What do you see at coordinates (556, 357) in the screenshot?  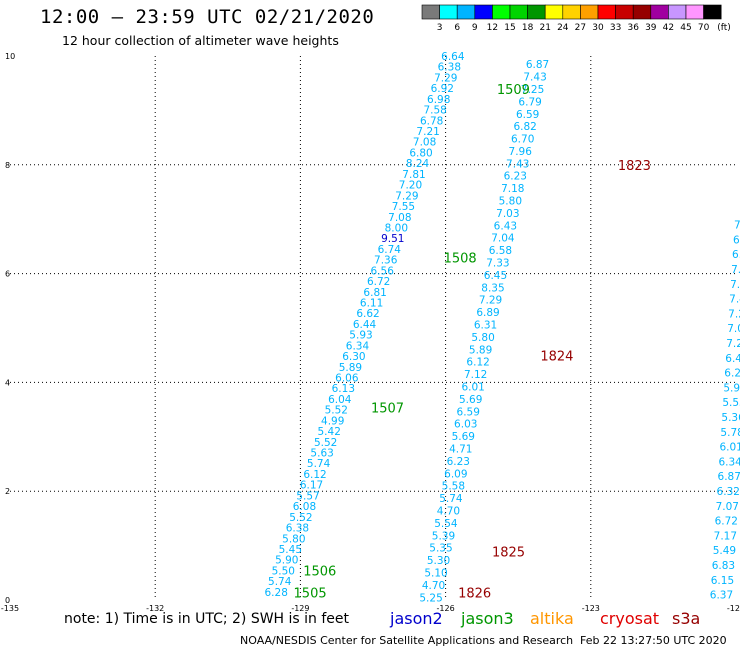 I see `pass-time-label: 1824` at bounding box center [556, 357].